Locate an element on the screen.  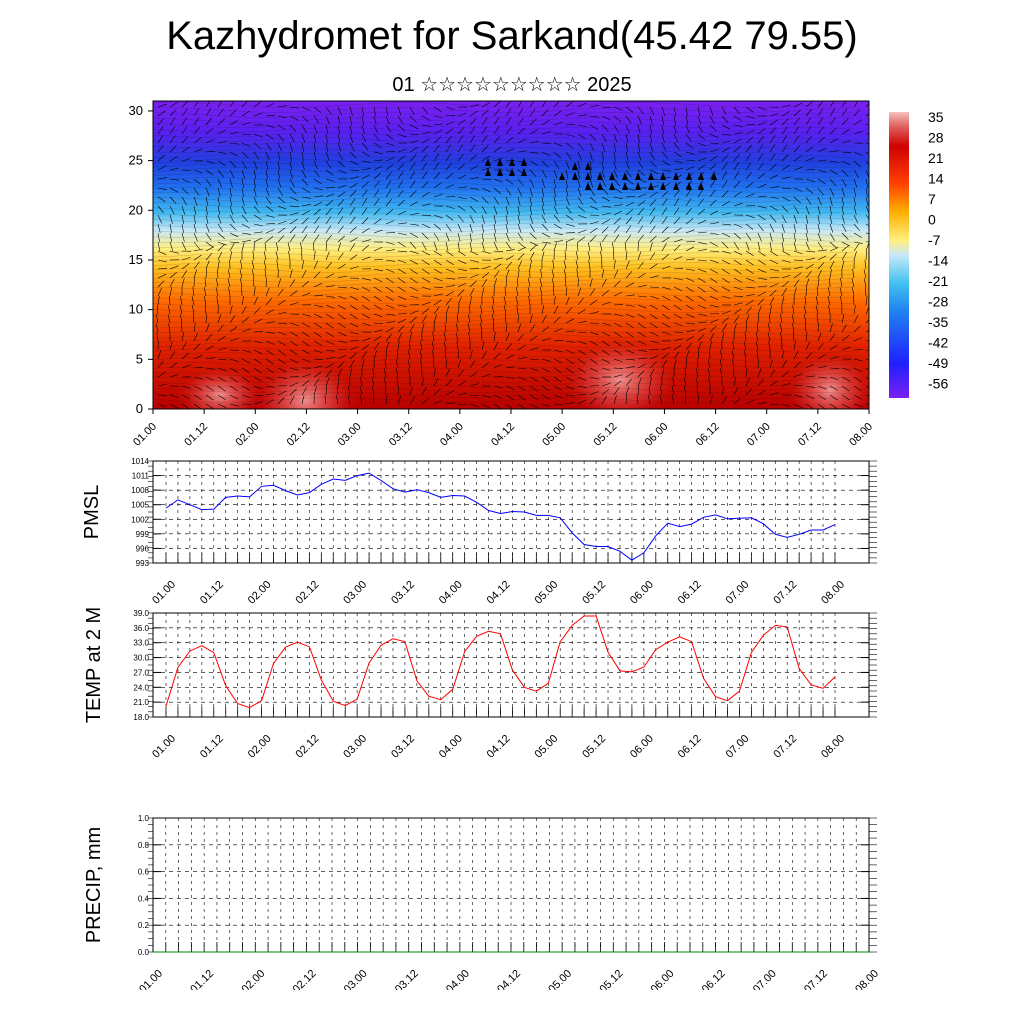
x-tick-label: 06.12 is located at coordinates (690, 747).